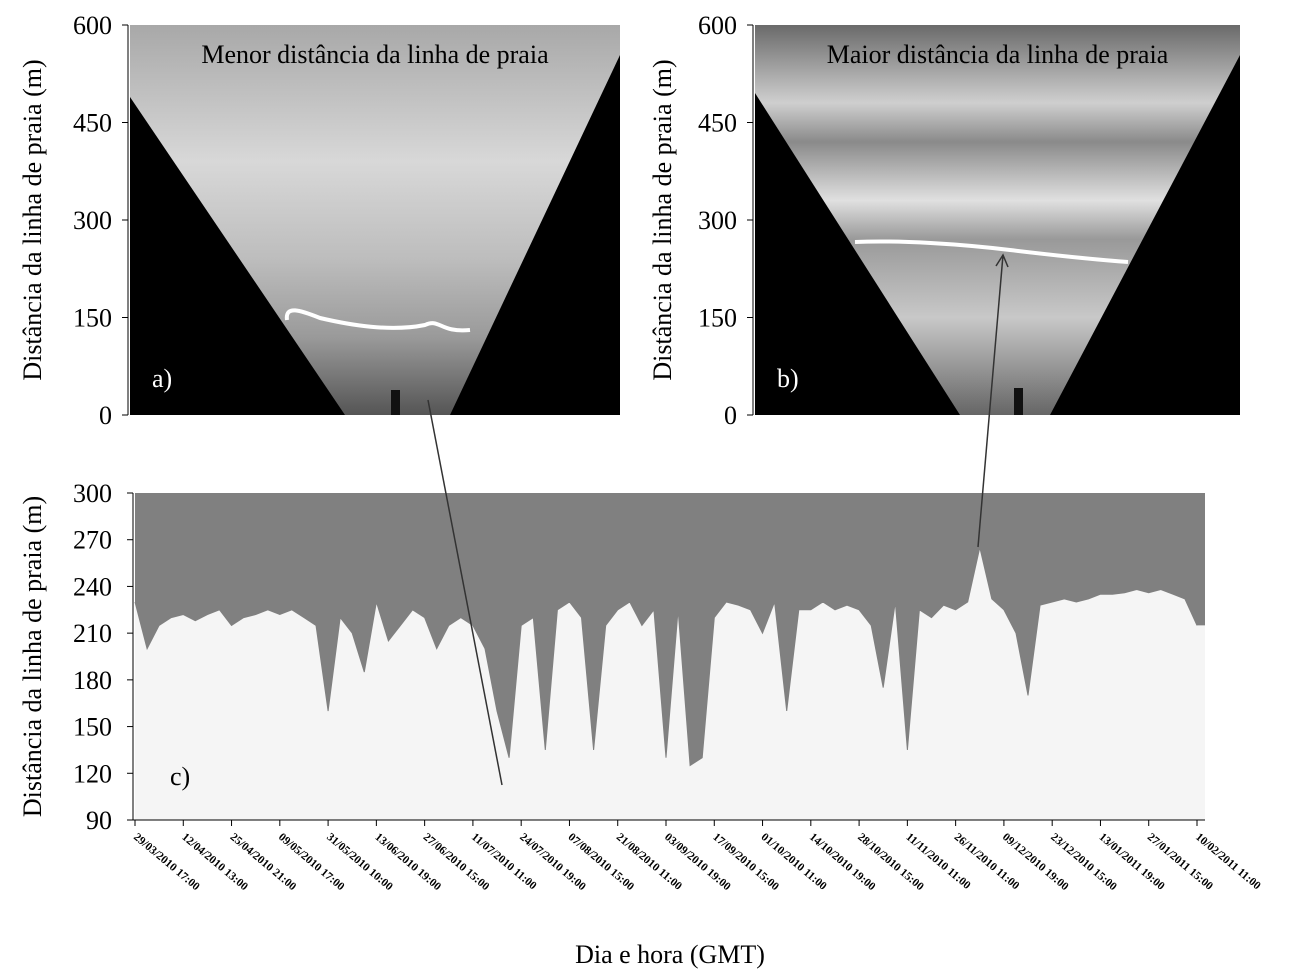 This screenshot has height=974, width=1294. I want to click on panel-title: Maior distância da linha de praia, so click(998, 54).